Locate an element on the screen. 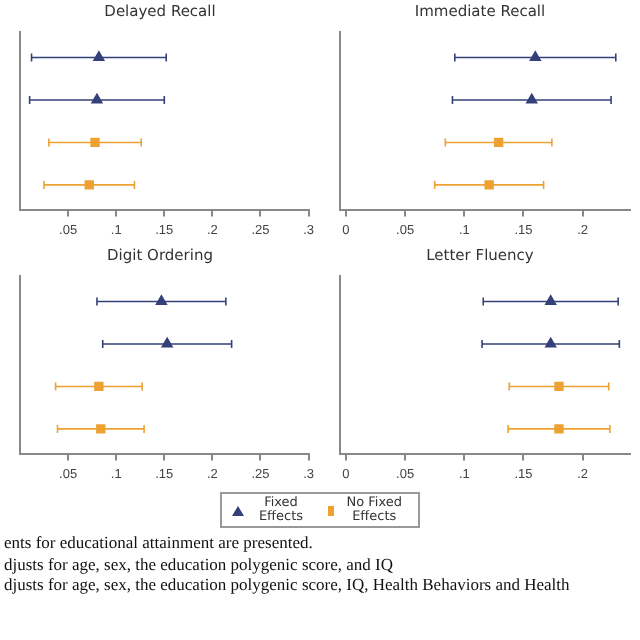 Image resolution: width=640 pixels, height=640 pixels. text: ents for educational attainment are presented. is located at coordinates (159, 542).